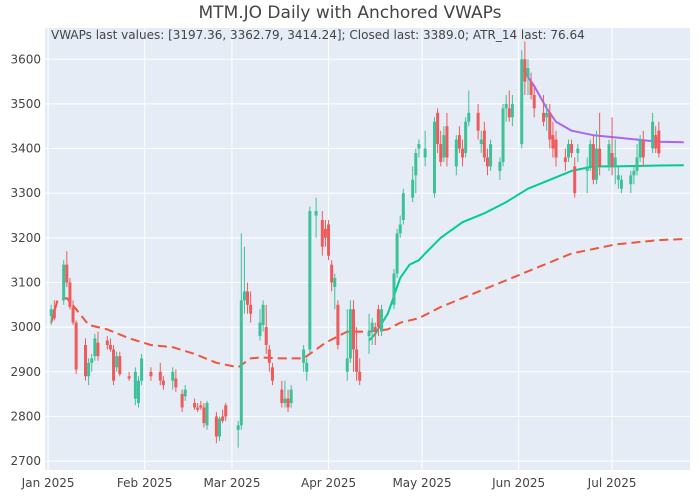 The image size is (700, 504). Describe the element at coordinates (48, 483) in the screenshot. I see `x-tick-label: Jan 2025` at that location.